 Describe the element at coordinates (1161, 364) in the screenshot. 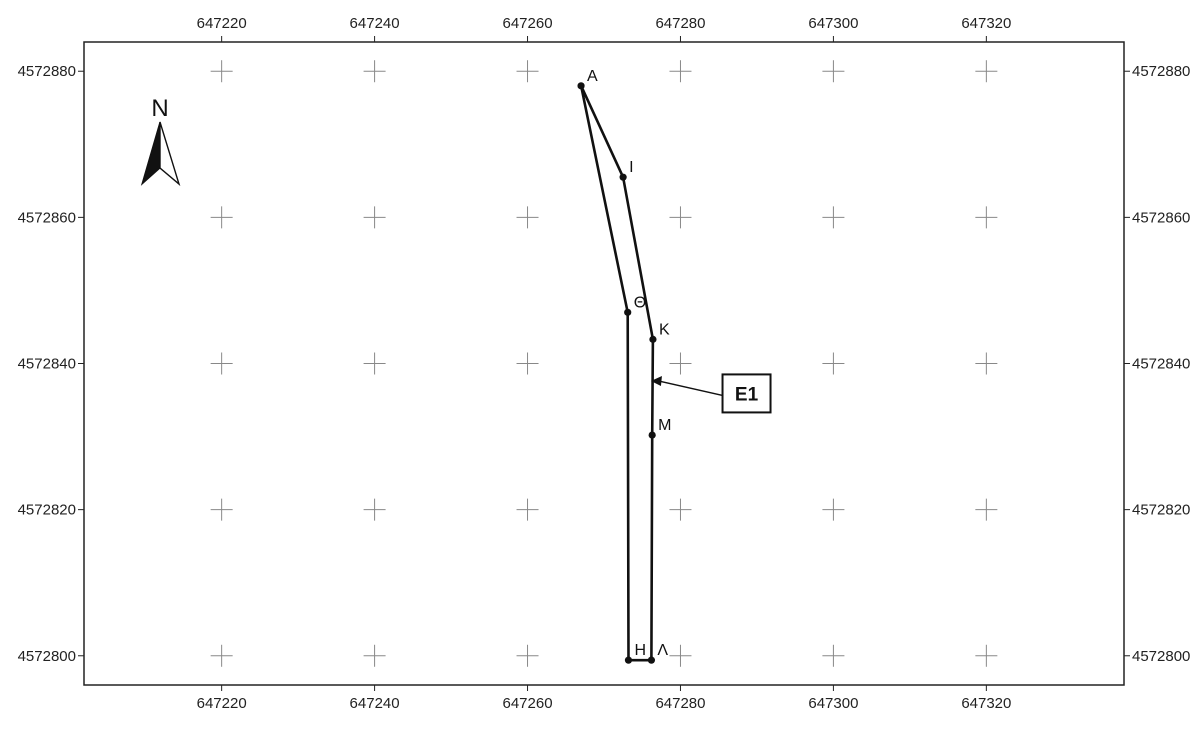

I see `y-tick-label-right: 4572840` at that location.